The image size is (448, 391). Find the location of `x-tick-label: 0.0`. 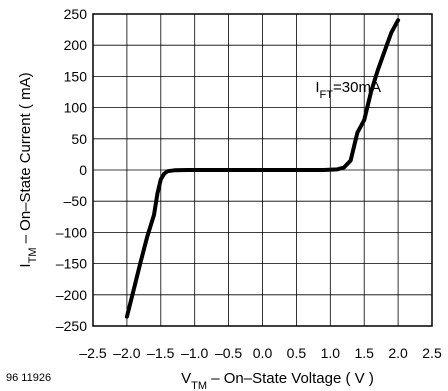

x-tick-label: 0.0 is located at coordinates (263, 353).